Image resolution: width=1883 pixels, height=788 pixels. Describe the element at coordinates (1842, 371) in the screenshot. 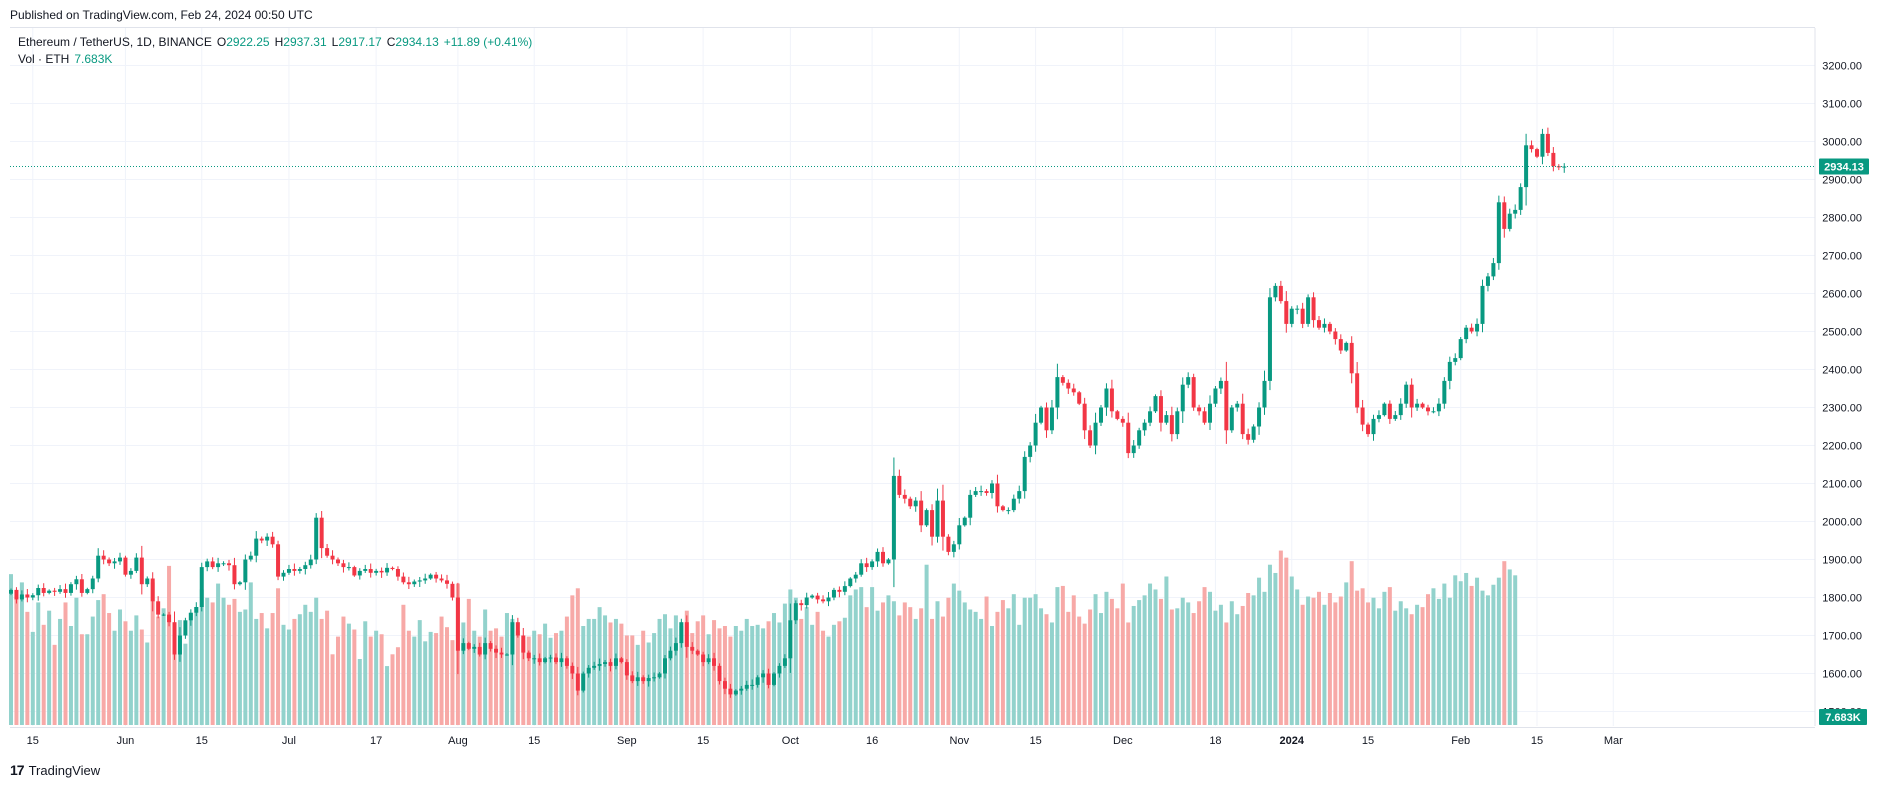

I see `price-tick-label: 2400.00` at that location.